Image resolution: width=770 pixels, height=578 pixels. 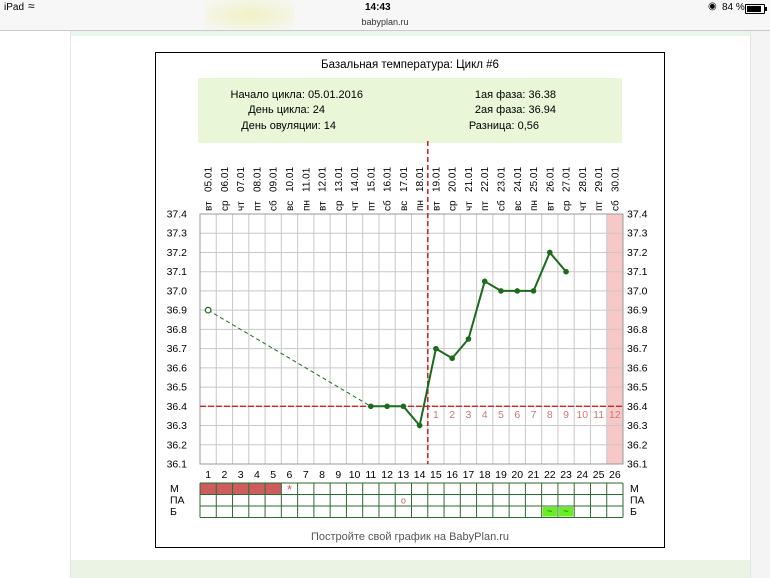 What do you see at coordinates (515, 110) in the screenshot?
I see `info-phase2: 2ая фаза: 36.94` at bounding box center [515, 110].